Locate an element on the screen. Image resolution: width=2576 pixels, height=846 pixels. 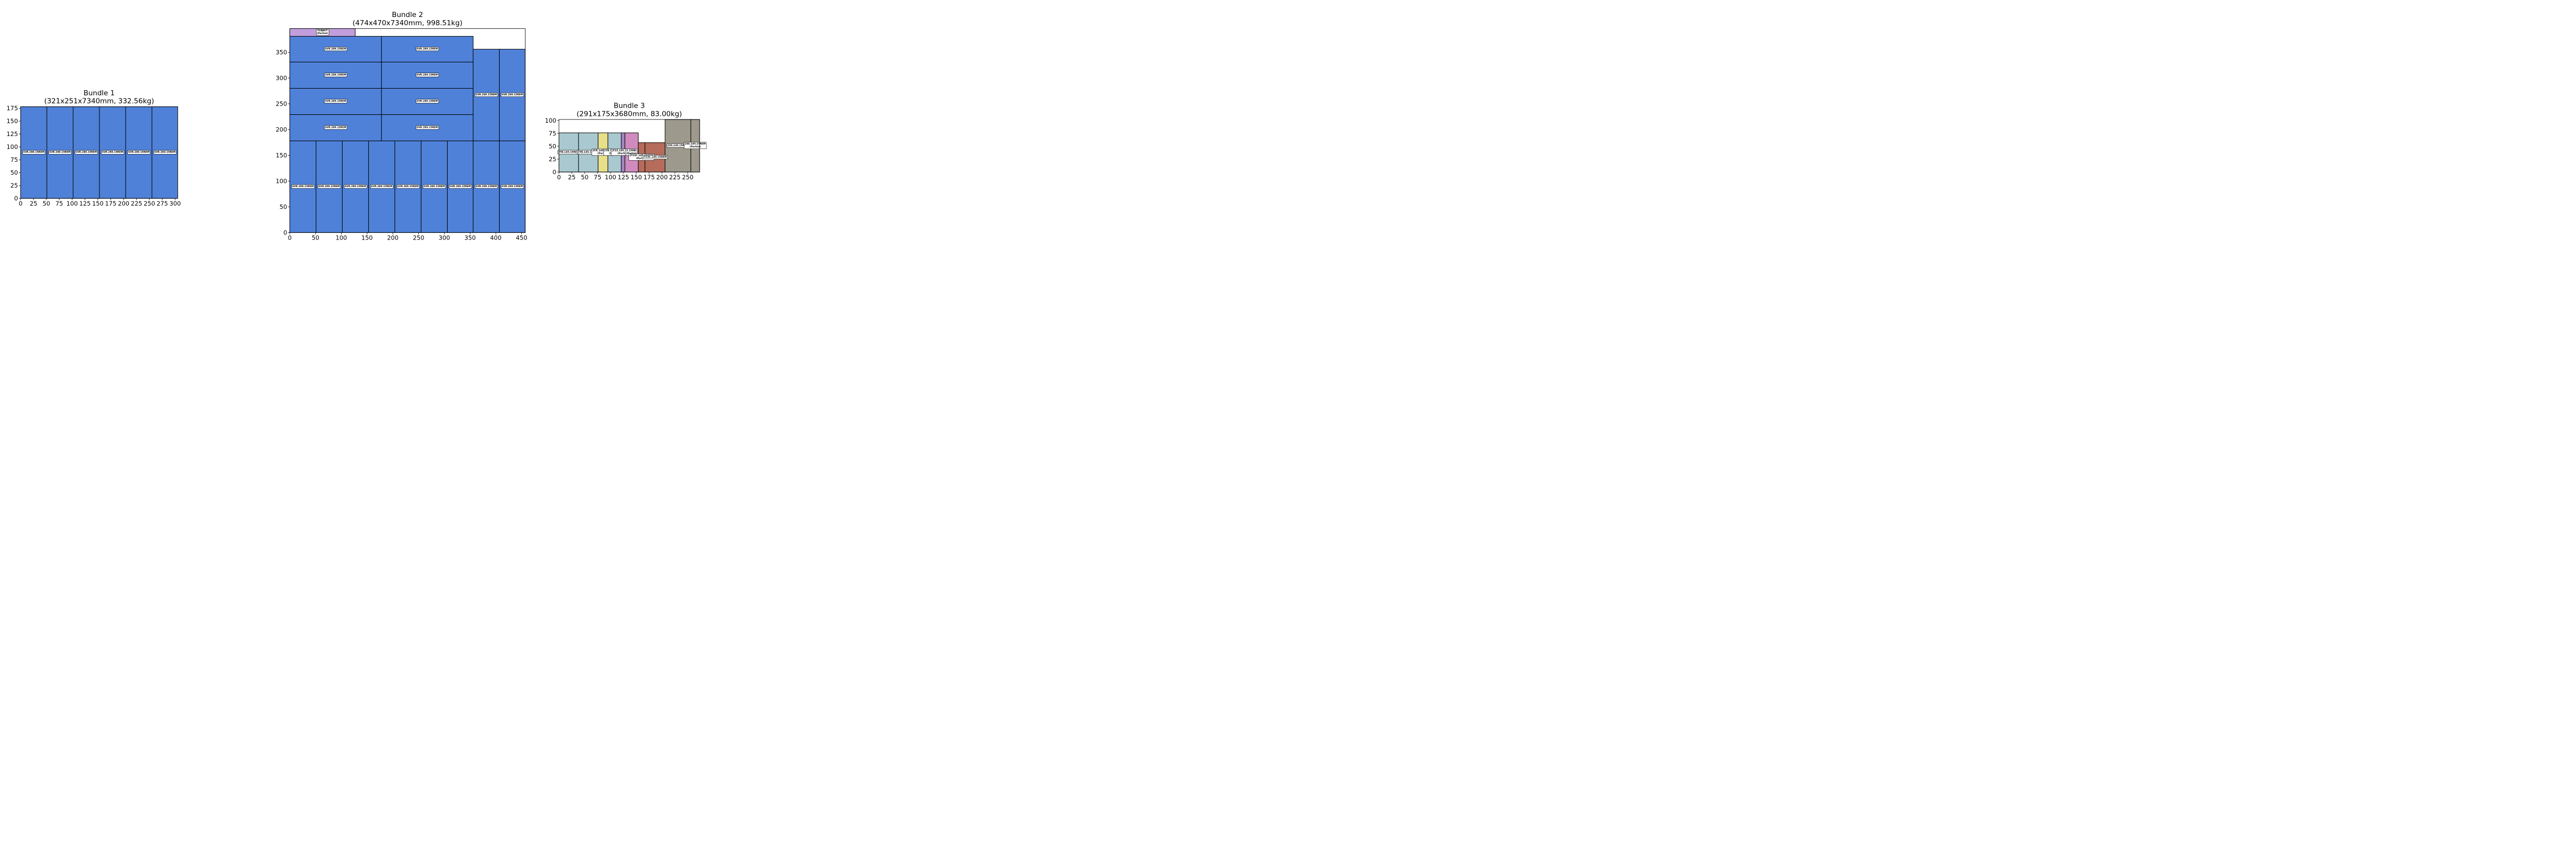
chart-subtitle: (321x251x7340mm, 332.56kg) is located at coordinates (99, 102).